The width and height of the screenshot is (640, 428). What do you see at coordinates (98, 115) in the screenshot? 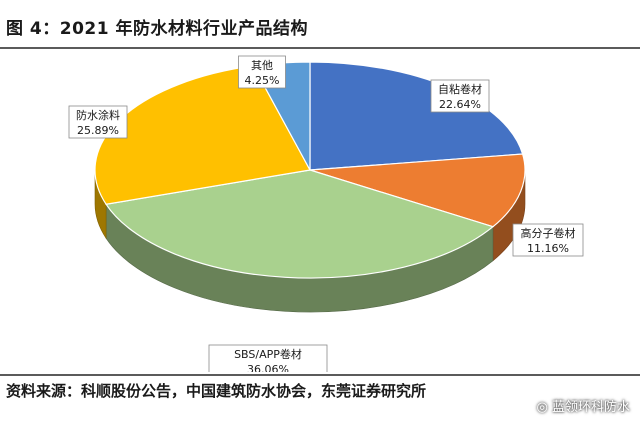
I see `slice-name-label: 防水涂料` at bounding box center [98, 115].